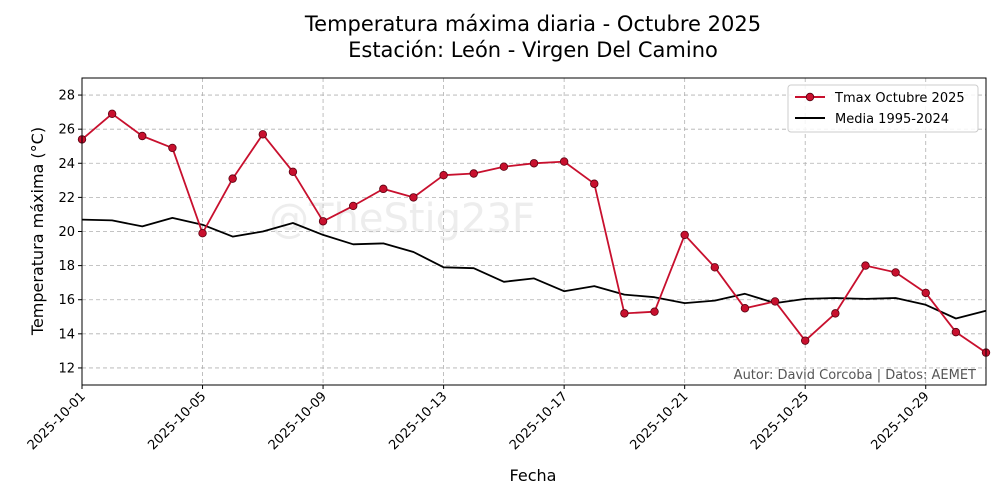 The image size is (1000, 500). What do you see at coordinates (66, 300) in the screenshot?
I see `y-tick-label: 16` at bounding box center [66, 300].